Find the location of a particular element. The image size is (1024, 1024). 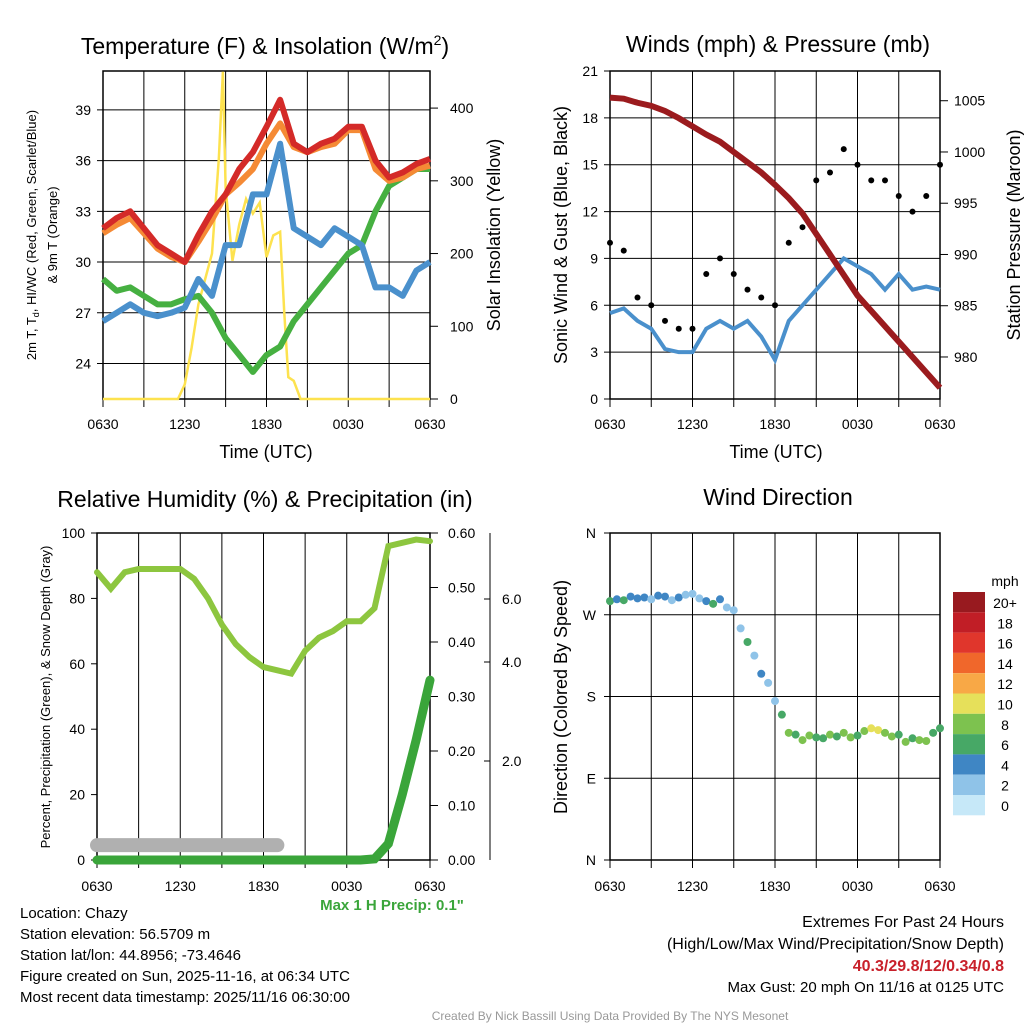

y2-tick-label: 980 is located at coordinates (966, 357).